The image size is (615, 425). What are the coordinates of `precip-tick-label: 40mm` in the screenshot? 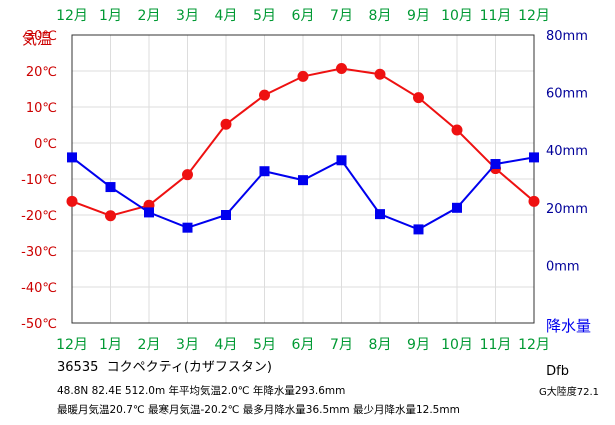 It's located at (567, 151).